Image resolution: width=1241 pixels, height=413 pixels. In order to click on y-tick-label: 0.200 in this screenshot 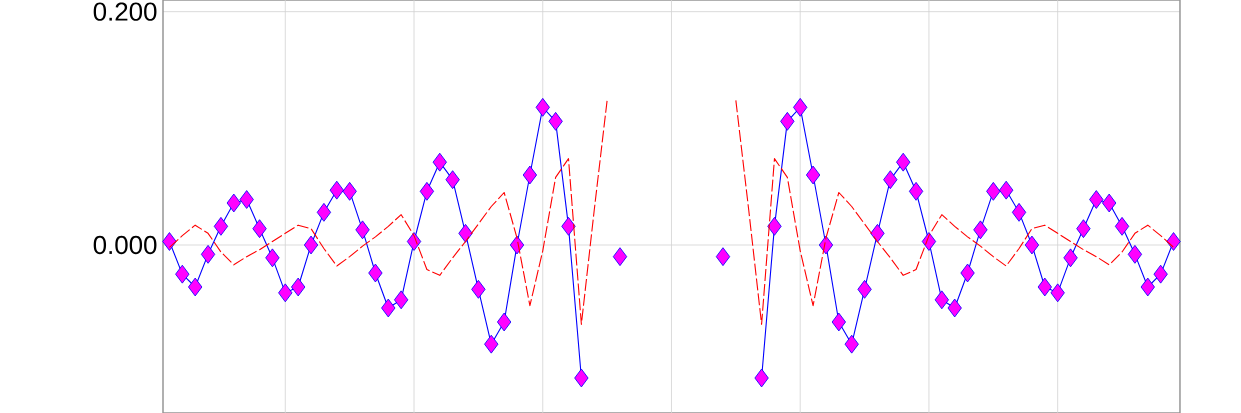, I will do `click(125, 11)`.